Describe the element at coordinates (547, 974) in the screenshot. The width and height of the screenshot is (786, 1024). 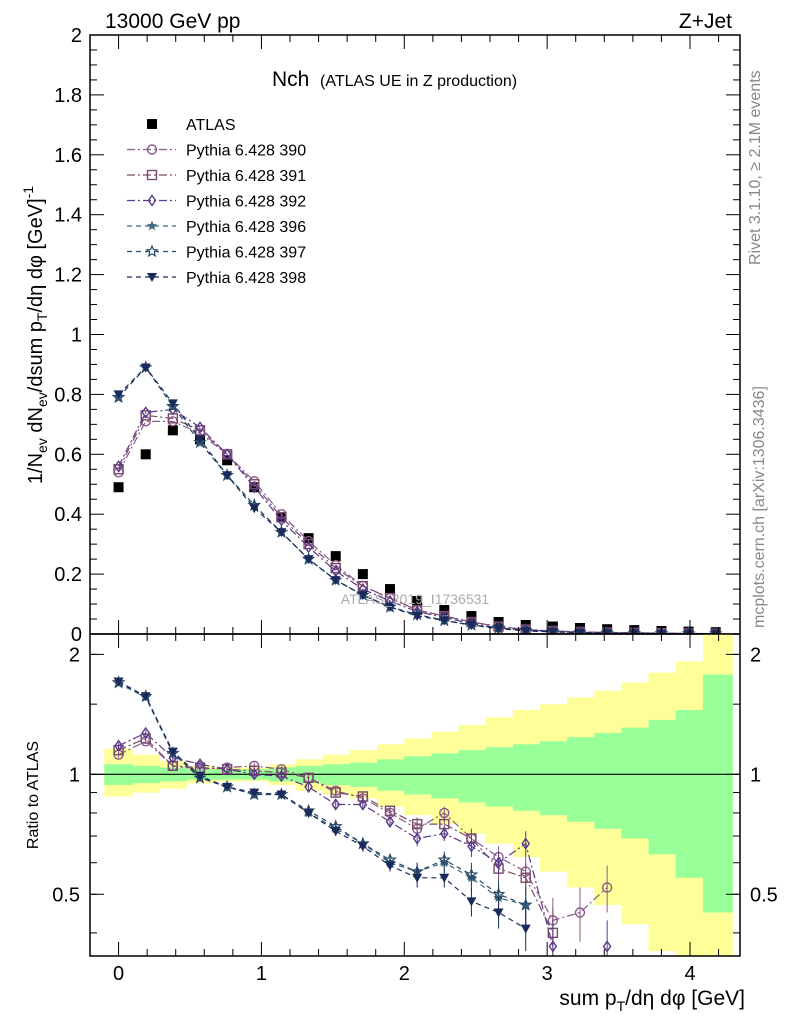
I see `x-tick-label: 3` at that location.